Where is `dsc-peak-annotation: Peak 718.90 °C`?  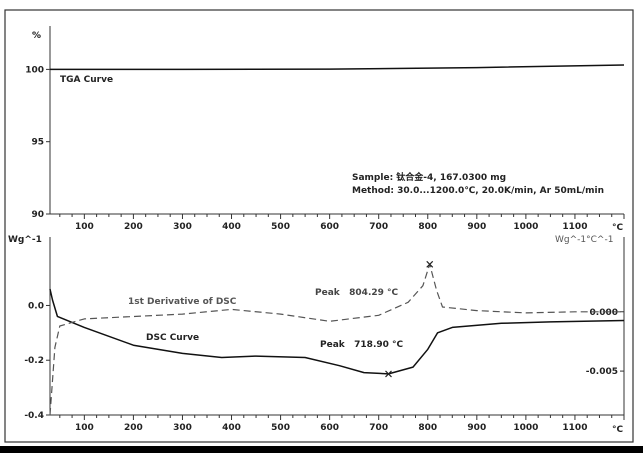 dsc-peak-annotation: Peak 718.90 °C is located at coordinates (362, 345).